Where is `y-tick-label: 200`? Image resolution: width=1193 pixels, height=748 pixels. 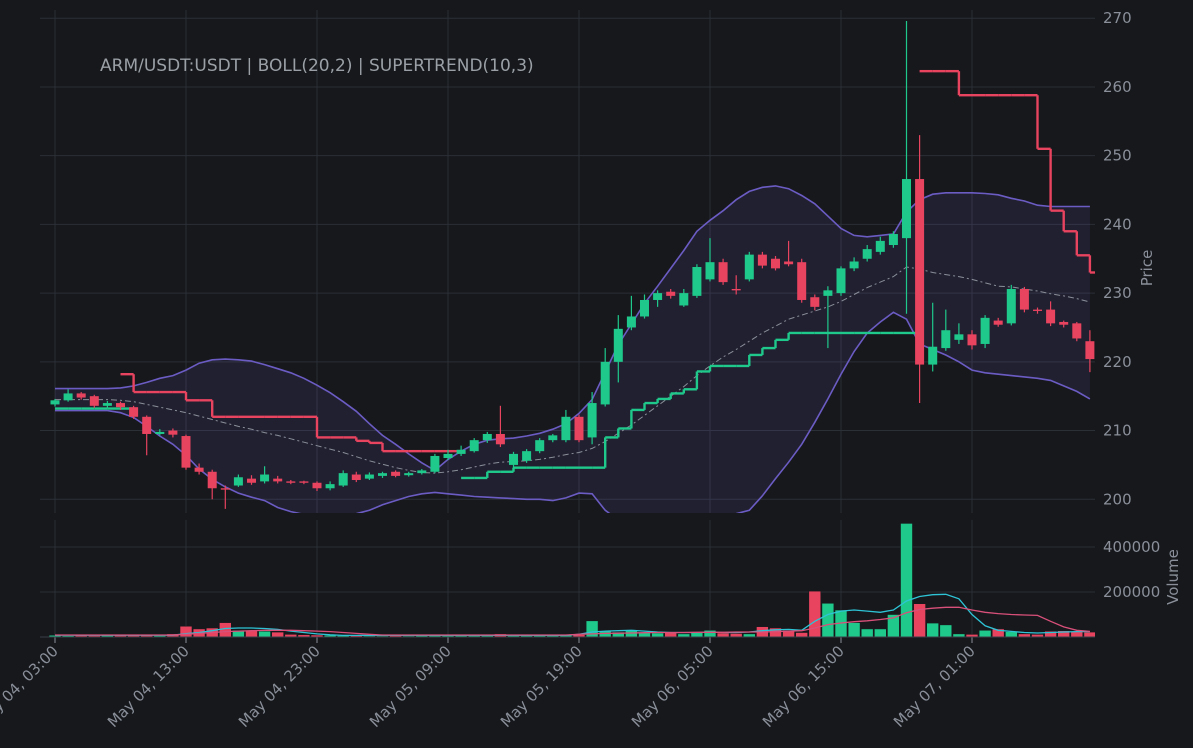
y-tick-label: 200 is located at coordinates (1117, 499).